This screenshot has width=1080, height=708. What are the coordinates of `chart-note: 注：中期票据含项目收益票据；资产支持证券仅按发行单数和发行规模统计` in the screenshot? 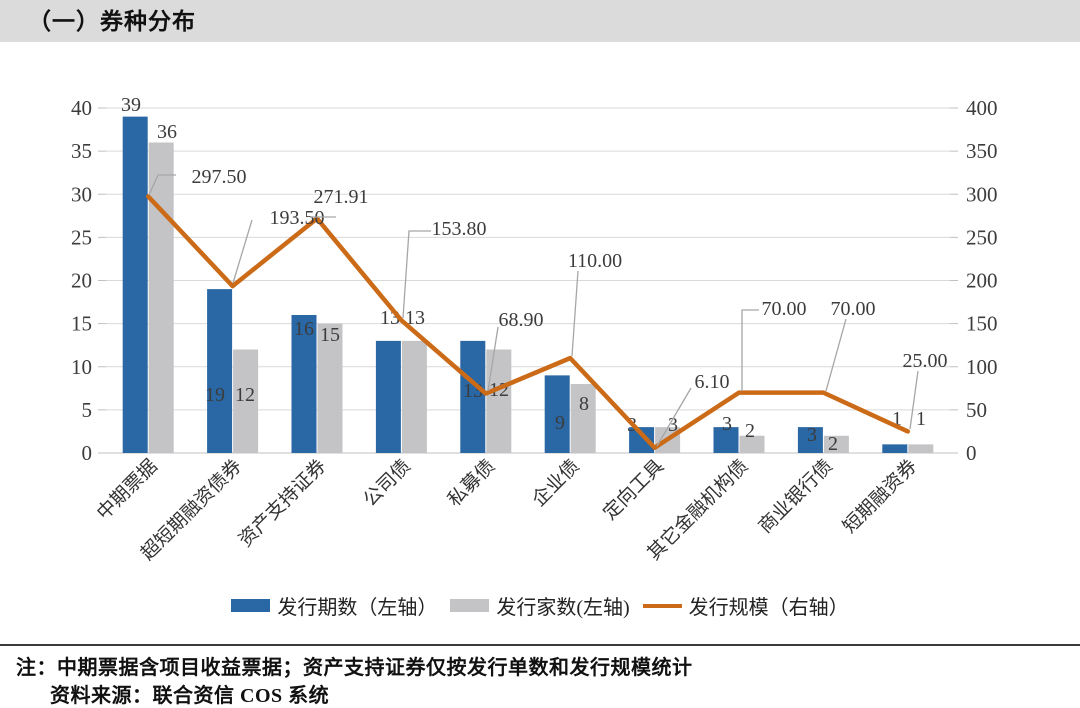 It's located at (541, 665).